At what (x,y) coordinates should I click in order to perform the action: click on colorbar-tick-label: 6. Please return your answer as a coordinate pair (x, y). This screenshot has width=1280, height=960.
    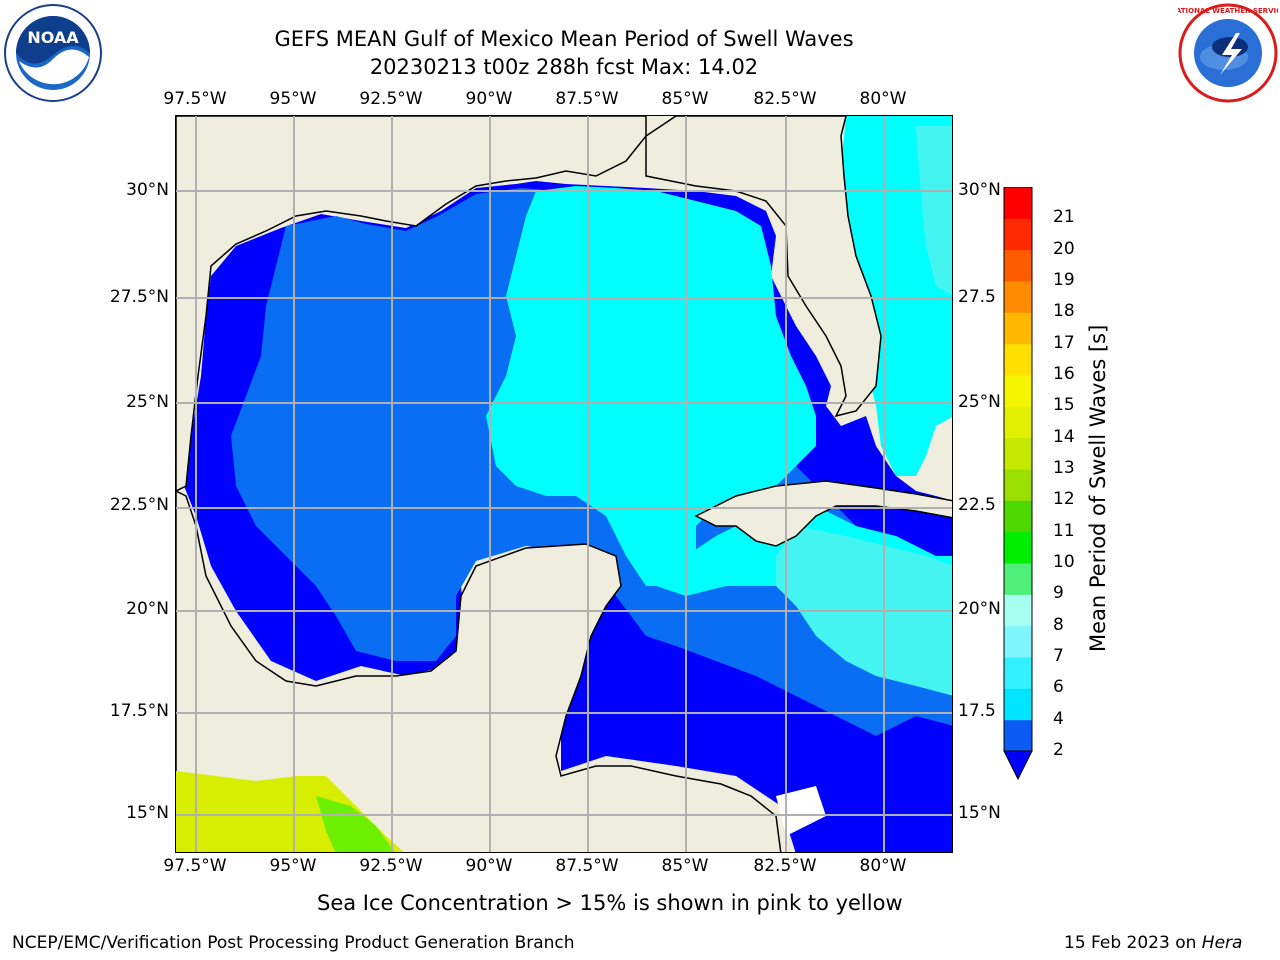
    Looking at the image, I should click on (1058, 687).